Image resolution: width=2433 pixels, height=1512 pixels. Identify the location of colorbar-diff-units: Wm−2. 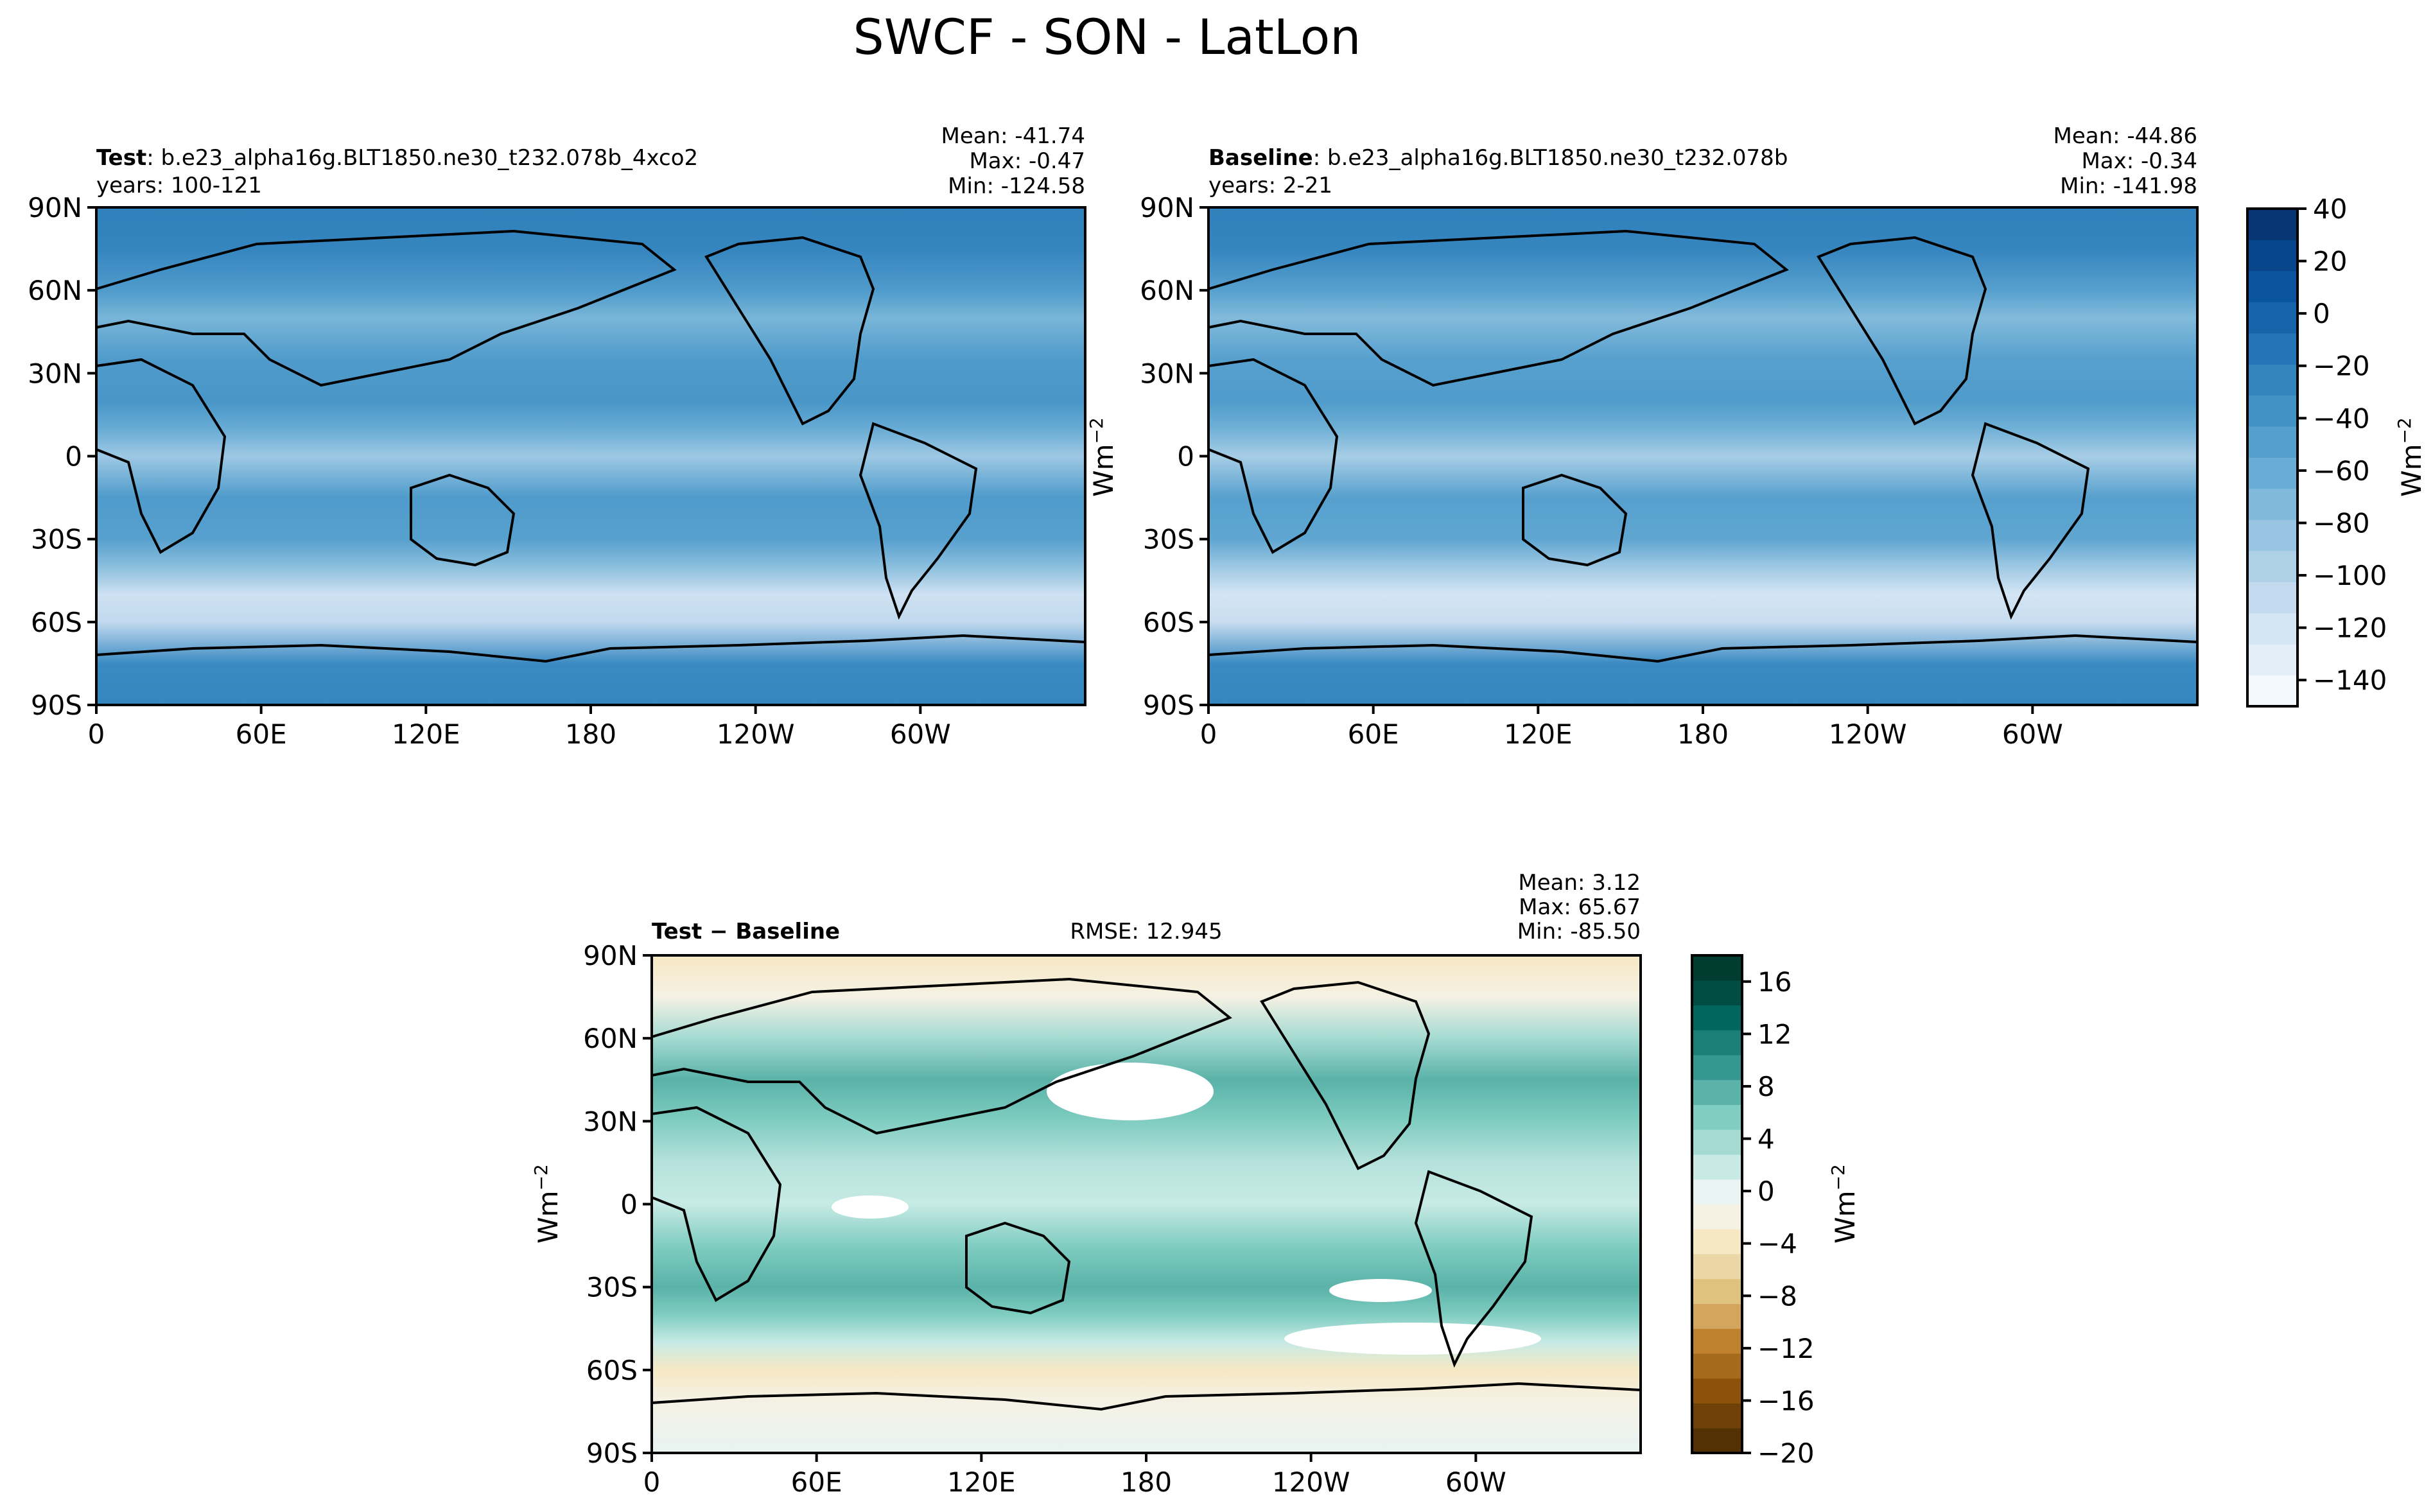
(1844, 1204).